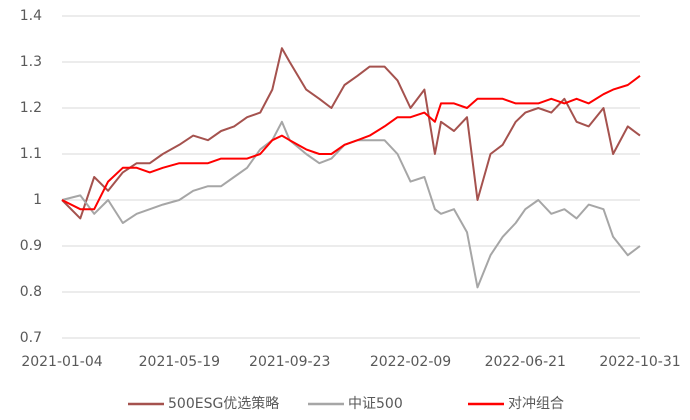 This screenshot has height=420, width=690. Describe the element at coordinates (31, 16) in the screenshot. I see `y-tick-label: 1.4` at that location.